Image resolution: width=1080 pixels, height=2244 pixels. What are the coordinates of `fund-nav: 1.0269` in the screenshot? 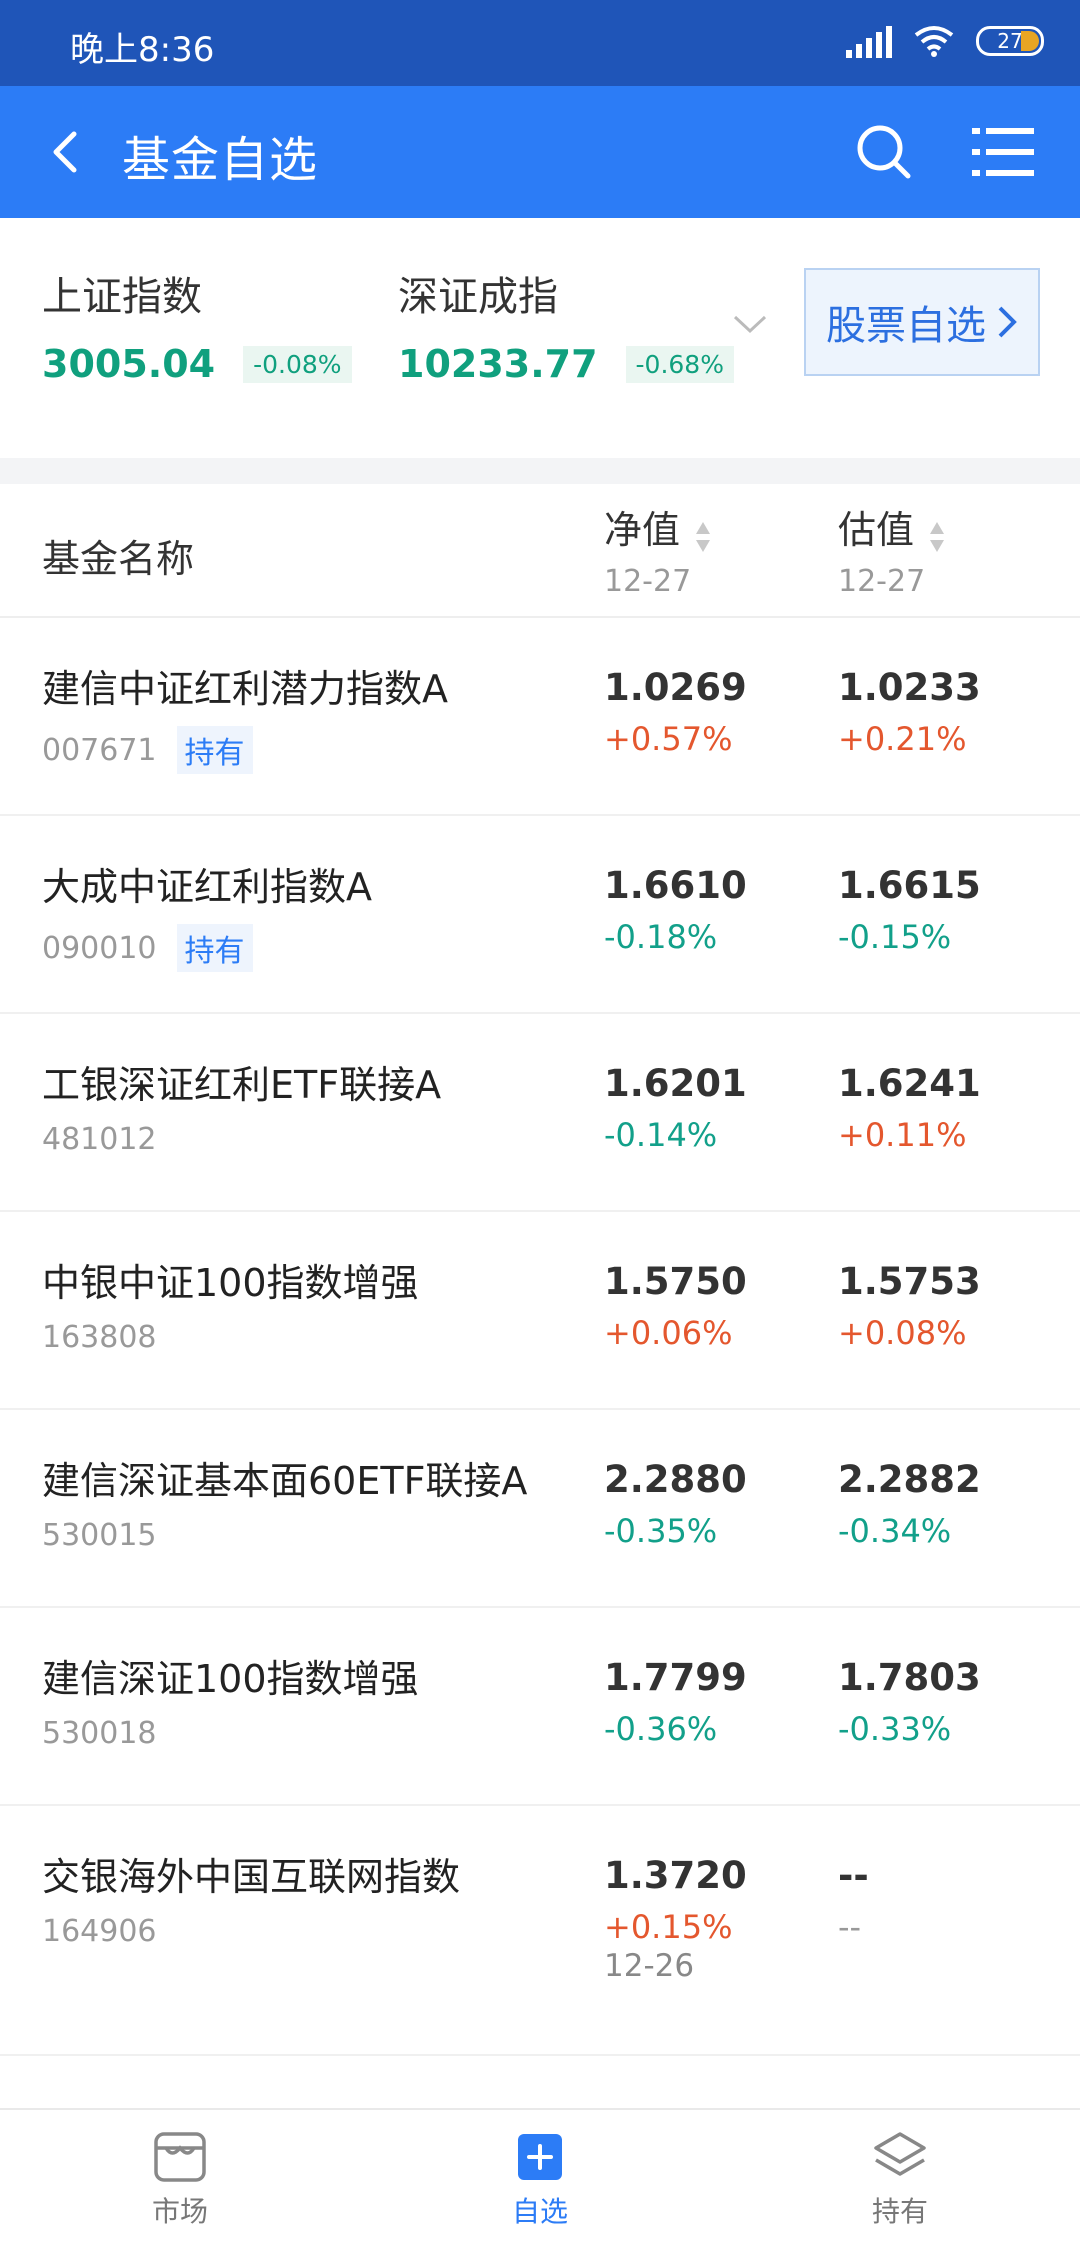 It's located at (675, 687).